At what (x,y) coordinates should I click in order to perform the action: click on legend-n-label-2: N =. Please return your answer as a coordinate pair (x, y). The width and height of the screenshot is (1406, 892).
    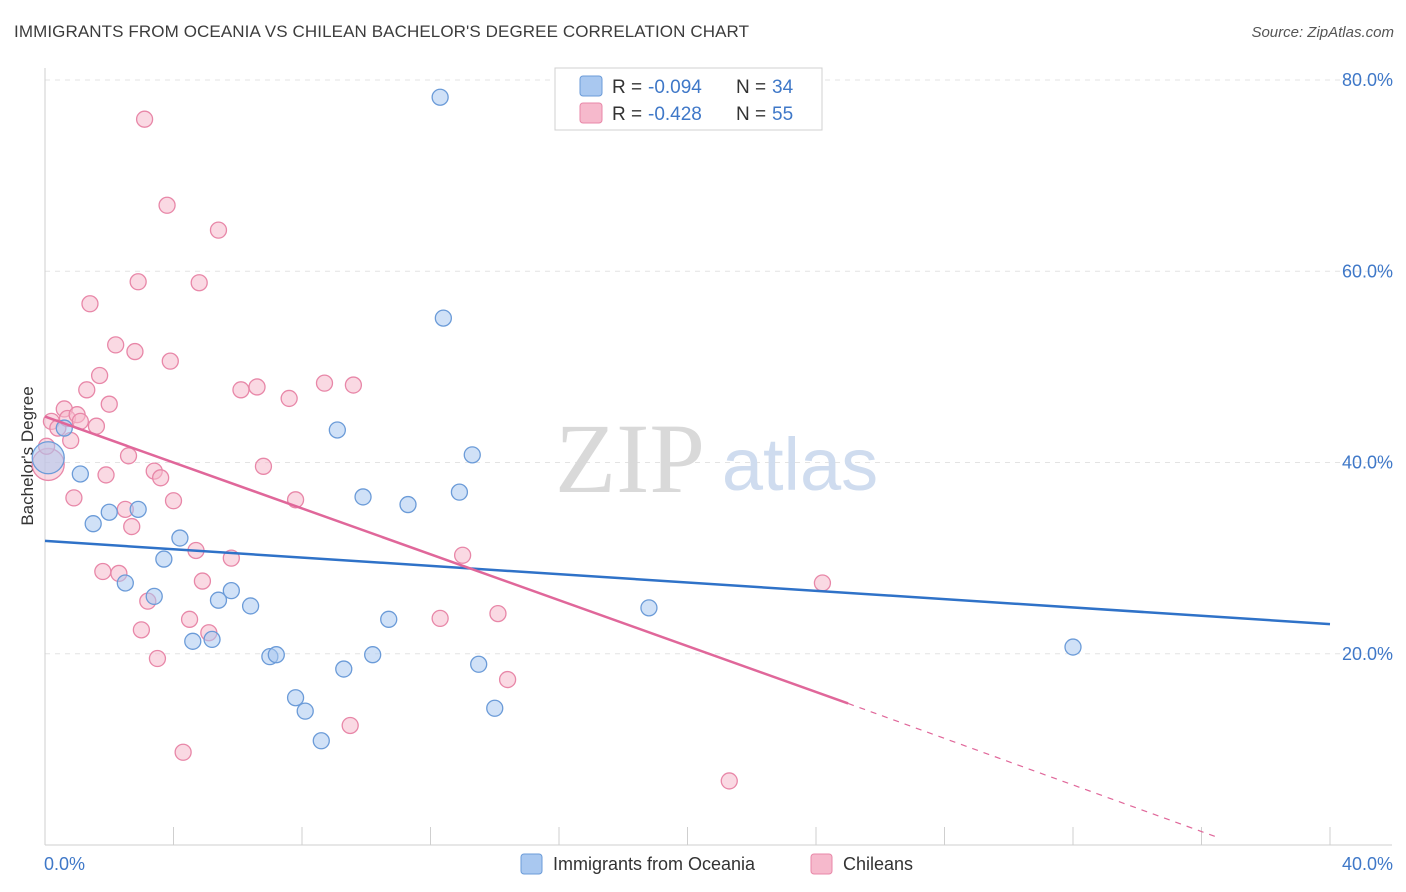
    Looking at the image, I should click on (751, 114).